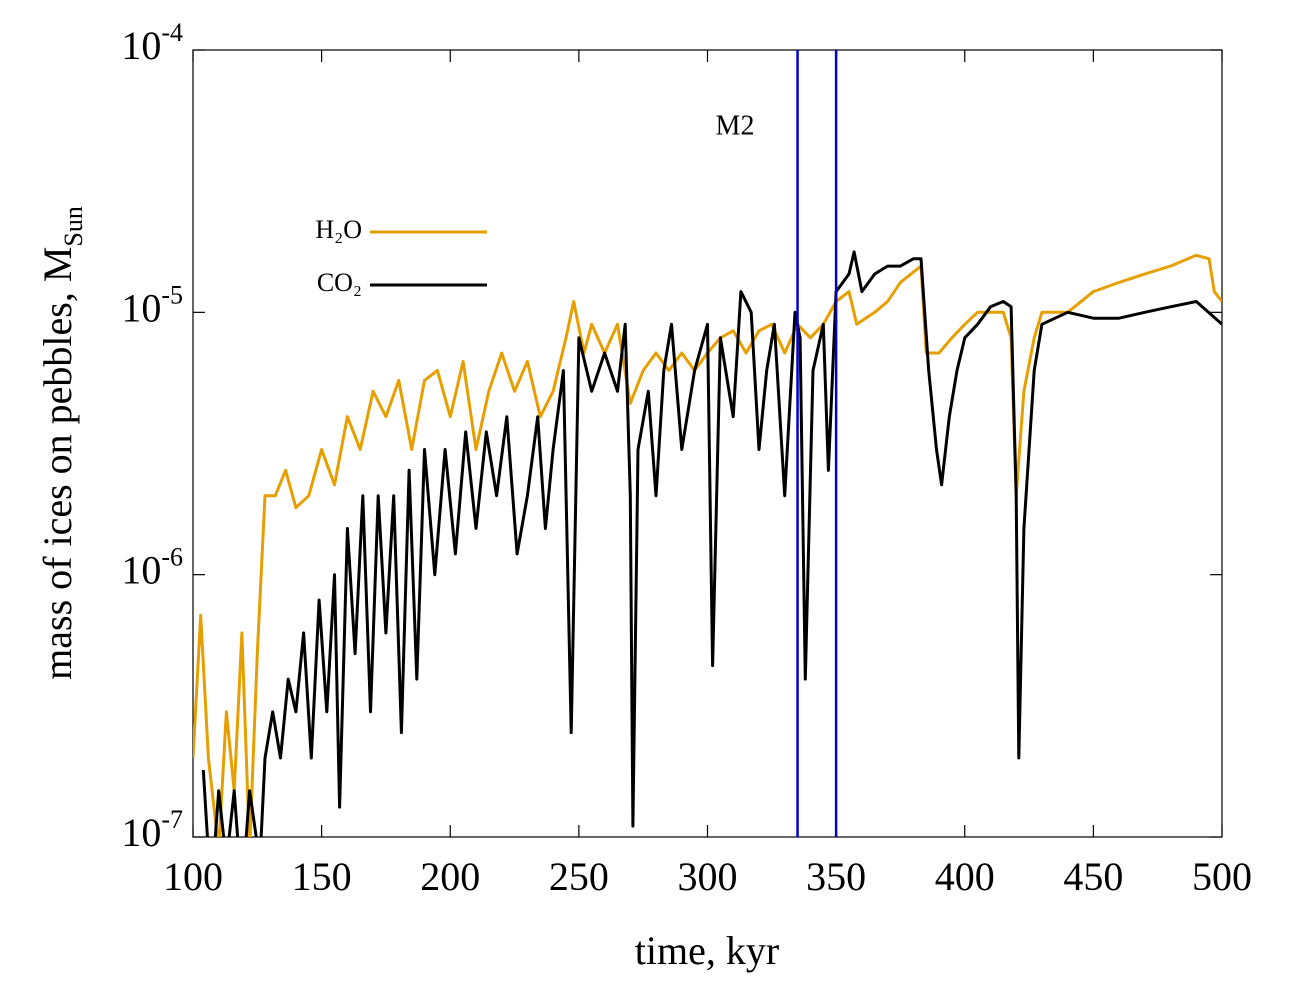  What do you see at coordinates (707, 950) in the screenshot?
I see `x-axis-label: time, kyr` at bounding box center [707, 950].